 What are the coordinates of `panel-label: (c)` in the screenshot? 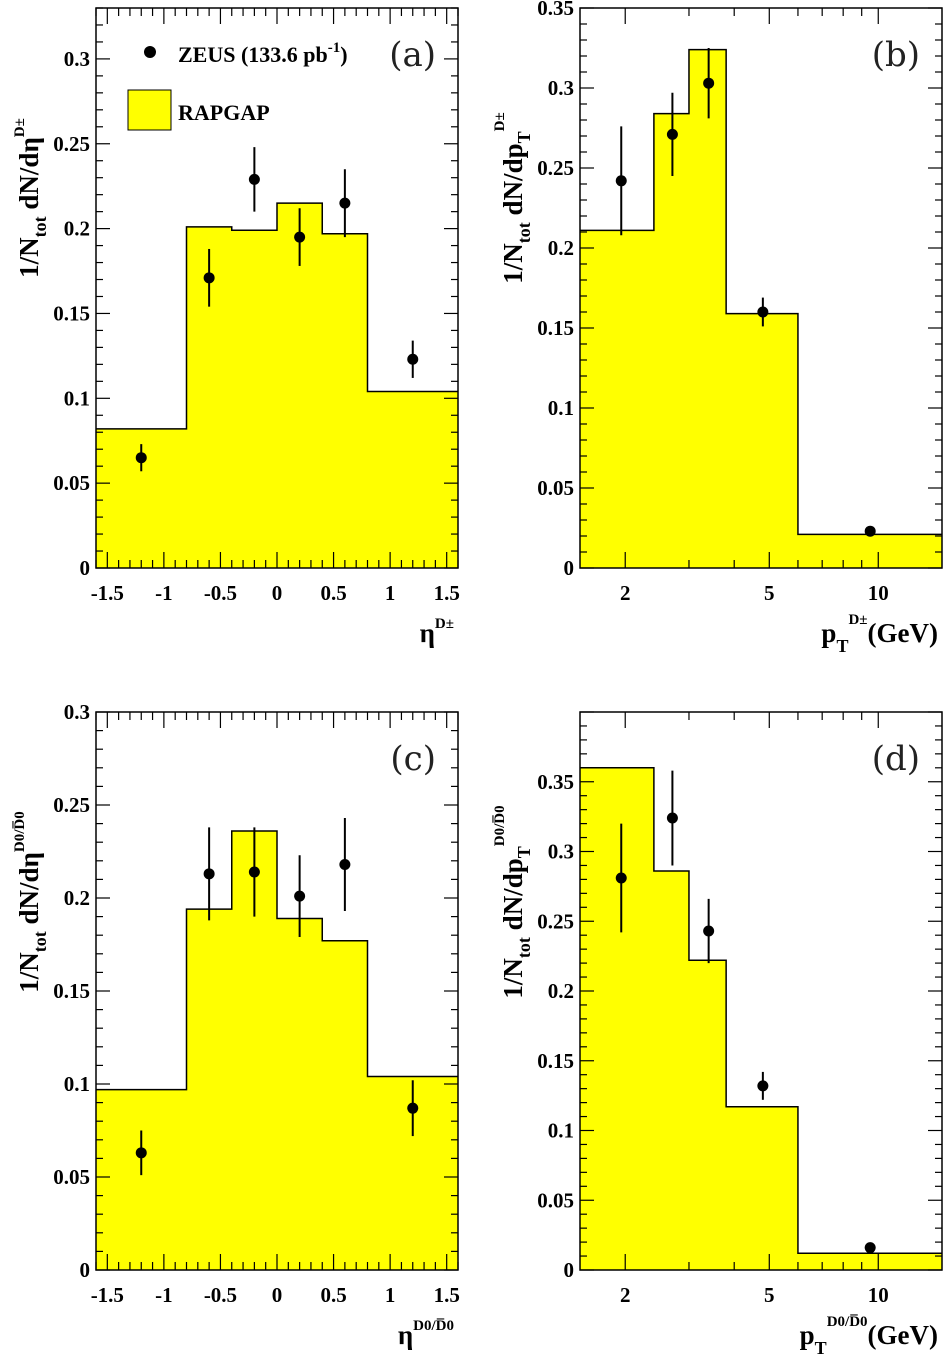 It's located at (413, 759).